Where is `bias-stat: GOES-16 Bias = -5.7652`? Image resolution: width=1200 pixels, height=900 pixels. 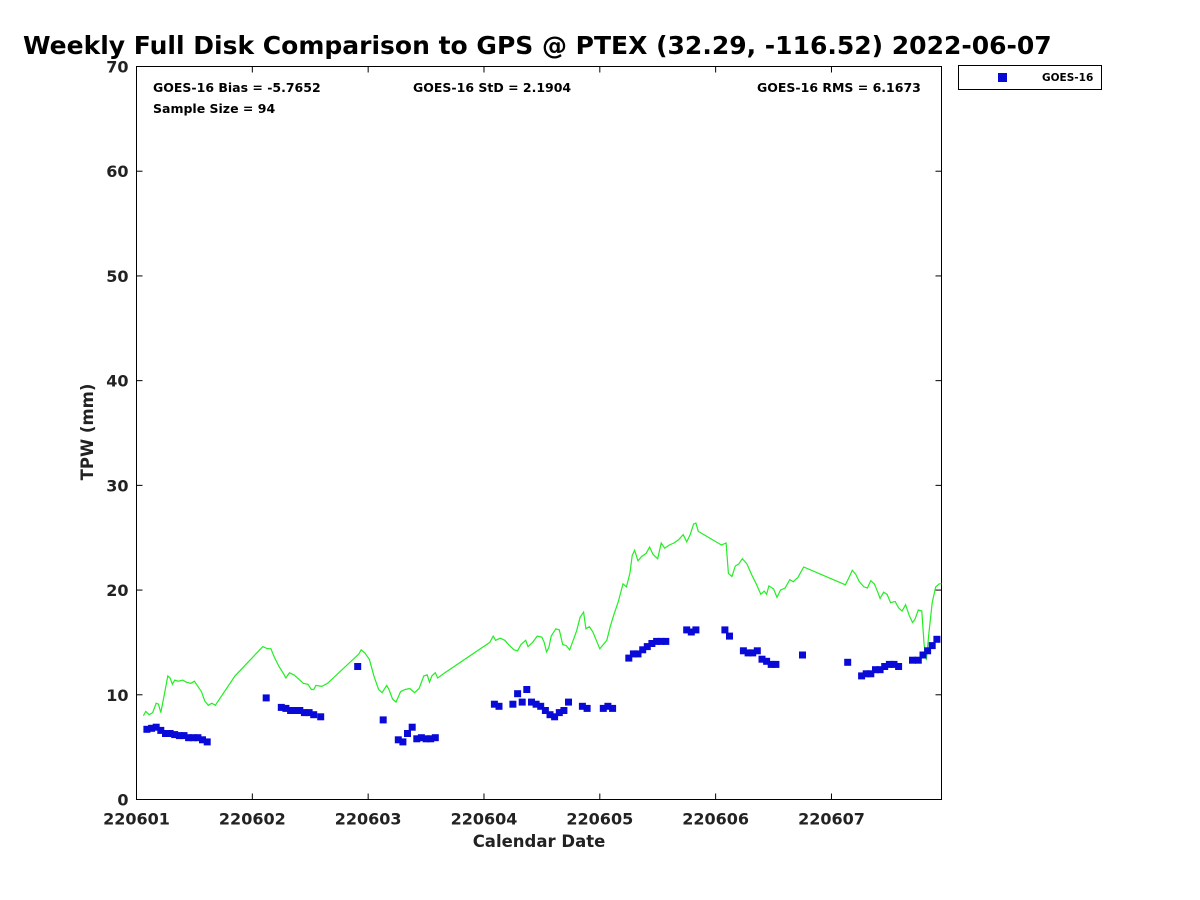 bias-stat: GOES-16 Bias = -5.7652 is located at coordinates (237, 87).